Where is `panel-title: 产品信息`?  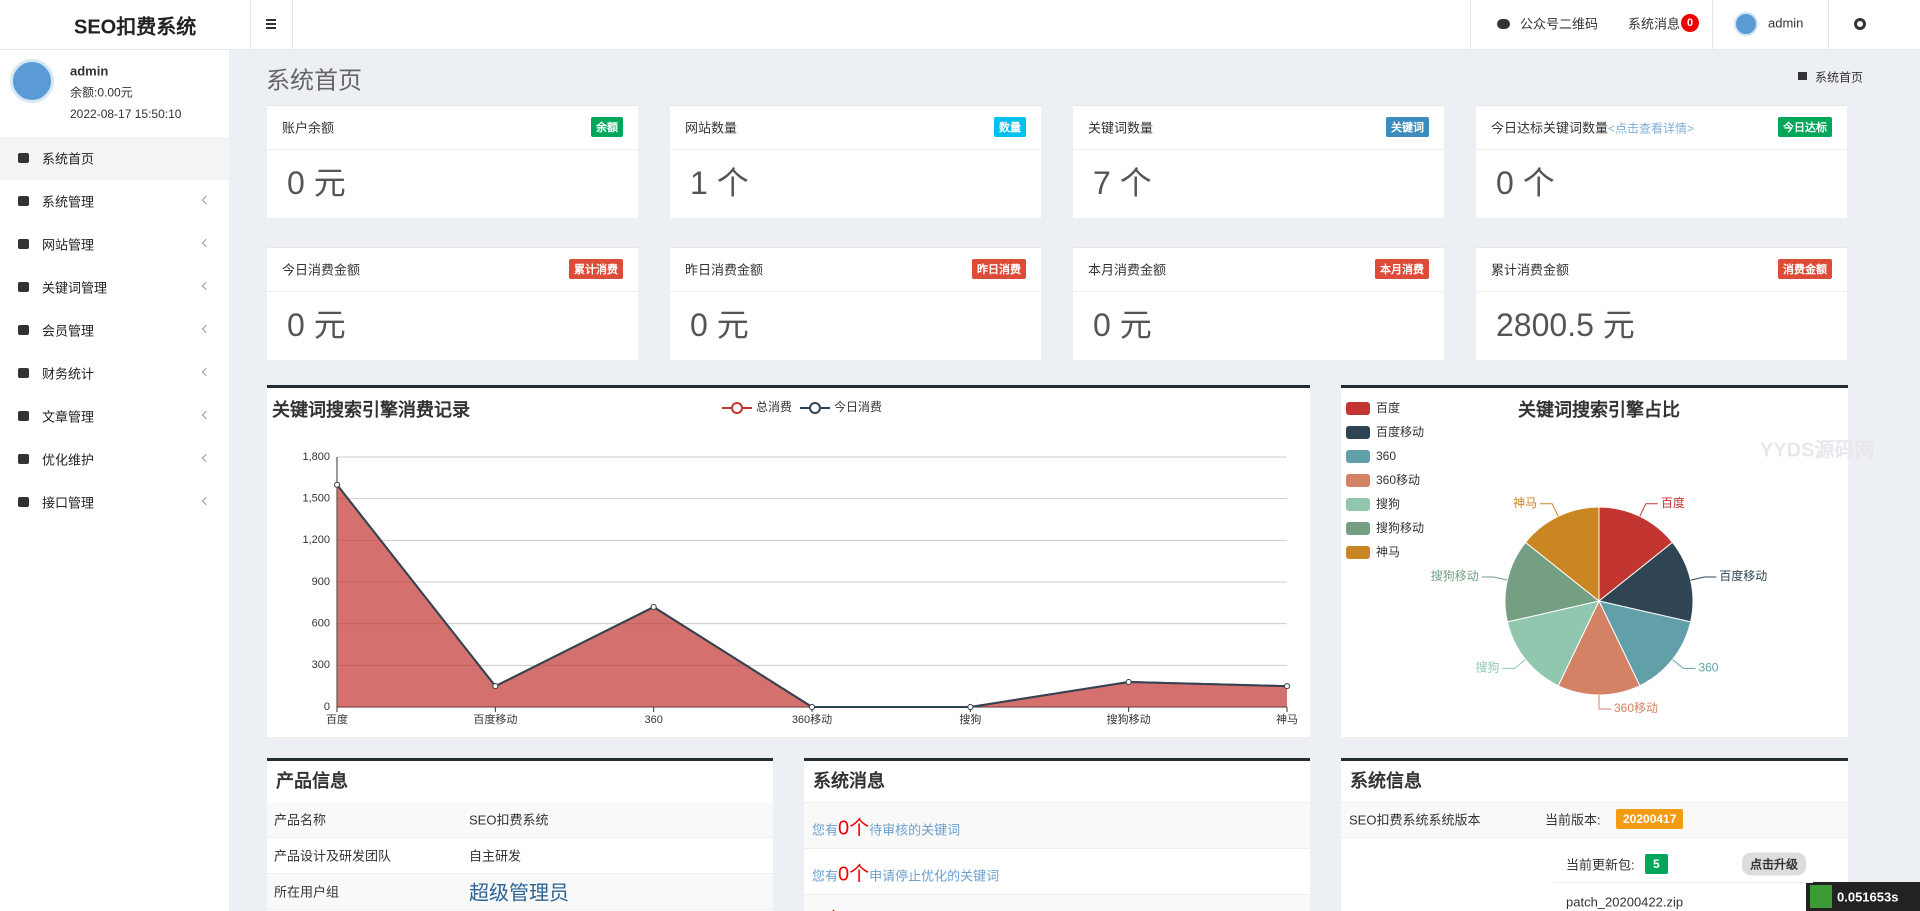
panel-title: 产品信息 is located at coordinates (312, 781).